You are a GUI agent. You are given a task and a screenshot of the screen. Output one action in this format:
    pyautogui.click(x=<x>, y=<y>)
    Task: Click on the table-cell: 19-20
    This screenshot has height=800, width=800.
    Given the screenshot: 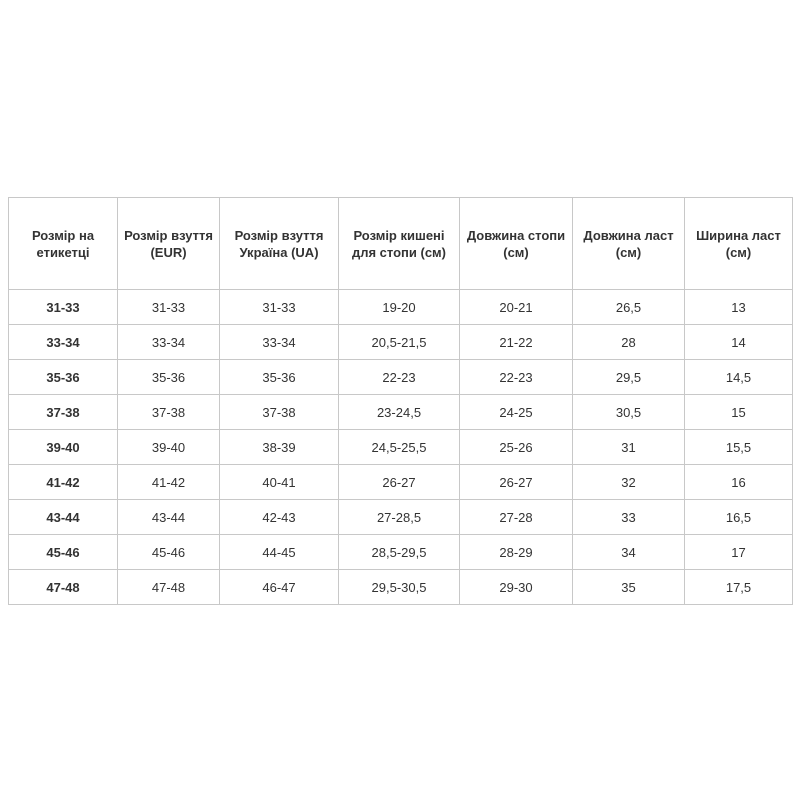 What is the action you would take?
    pyautogui.click(x=399, y=307)
    